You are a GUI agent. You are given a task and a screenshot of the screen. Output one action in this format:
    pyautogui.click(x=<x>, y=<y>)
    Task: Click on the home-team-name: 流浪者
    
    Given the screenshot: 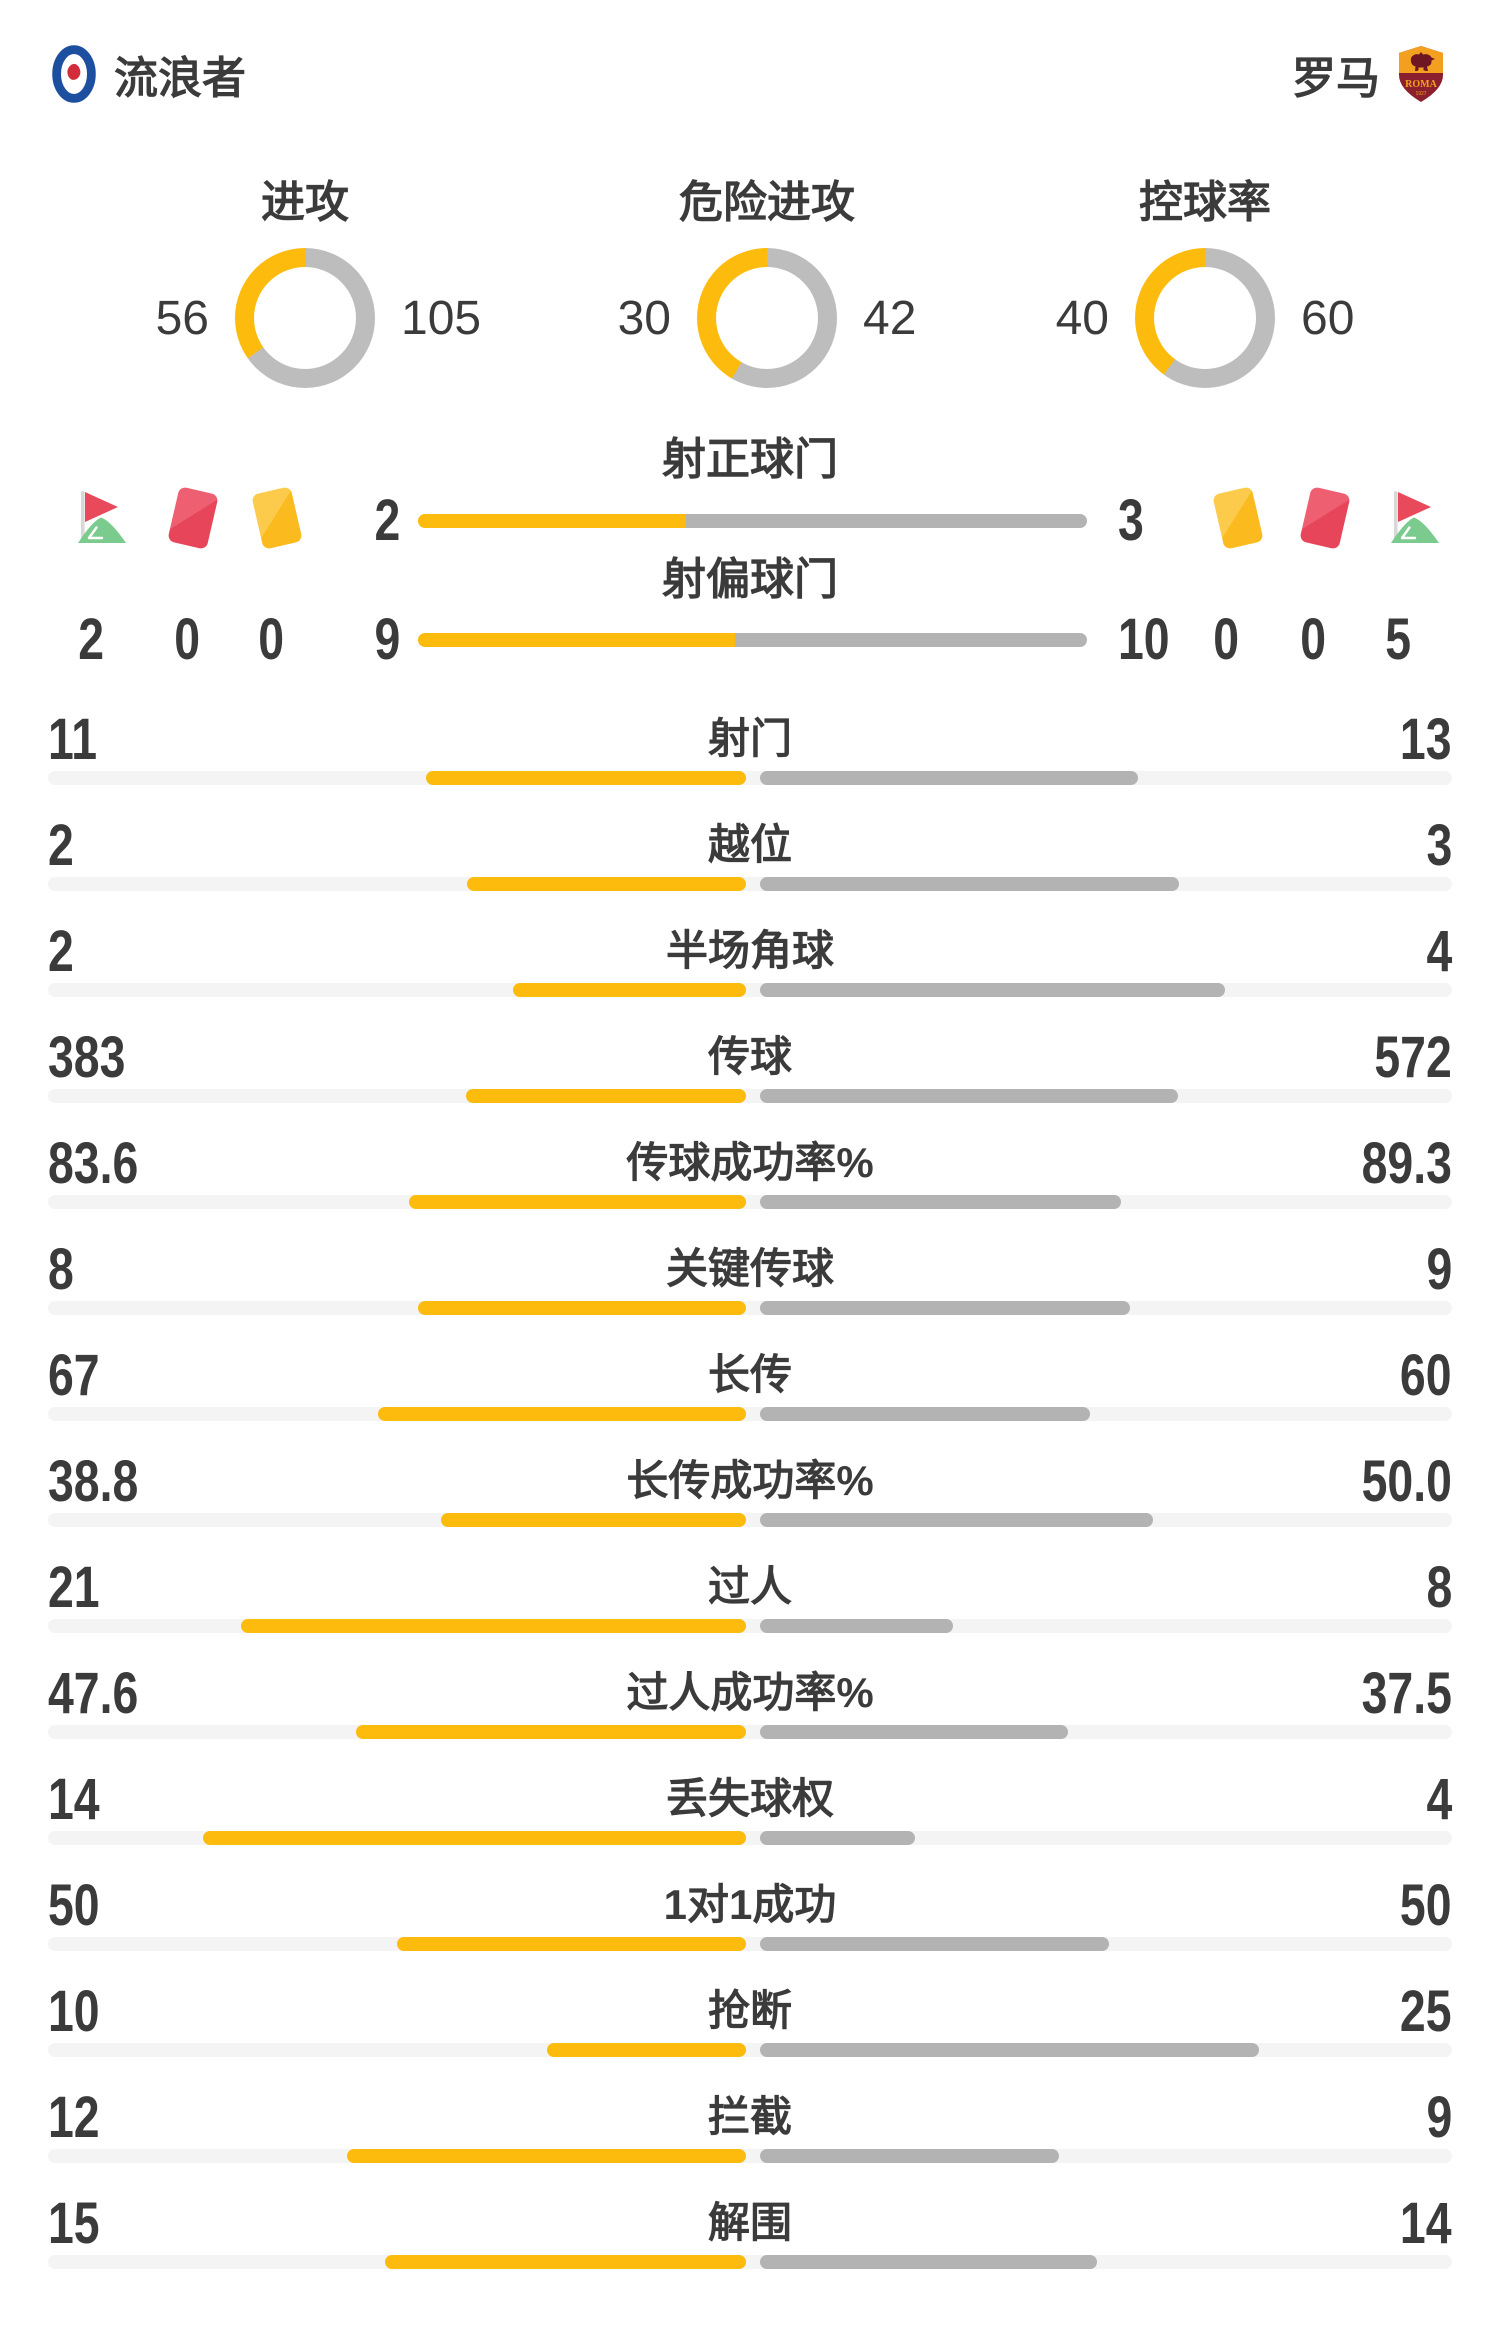 What is the action you would take?
    pyautogui.click(x=180, y=78)
    